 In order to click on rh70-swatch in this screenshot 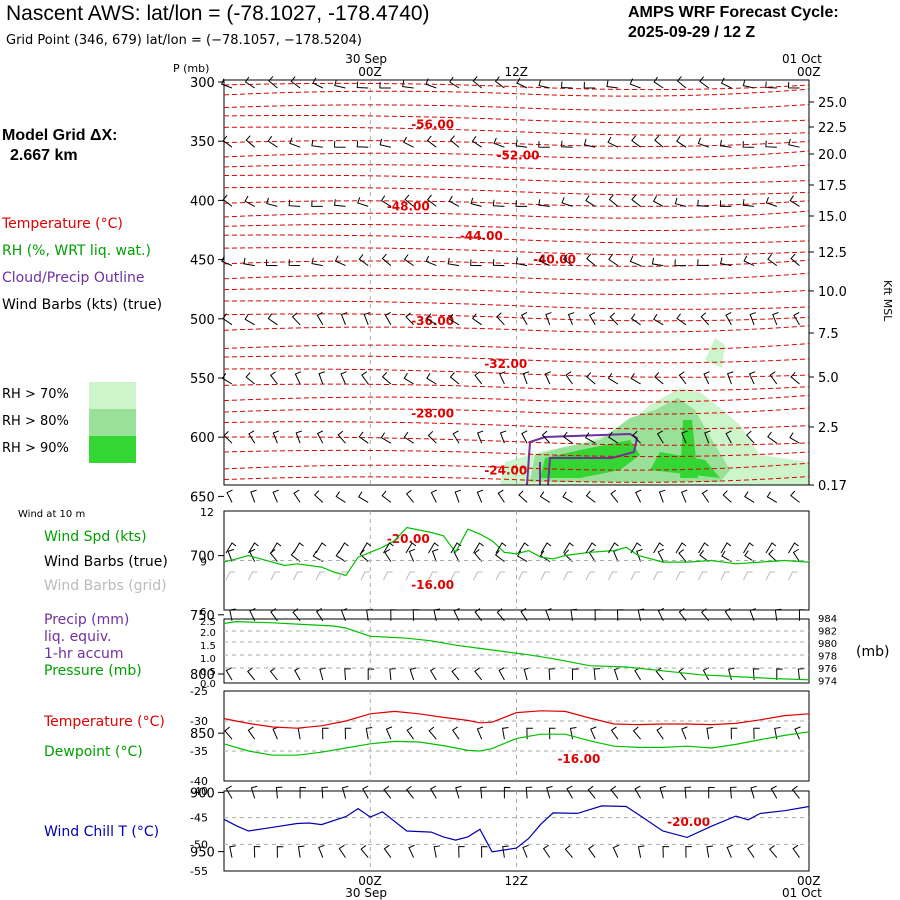, I will do `click(112, 395)`.